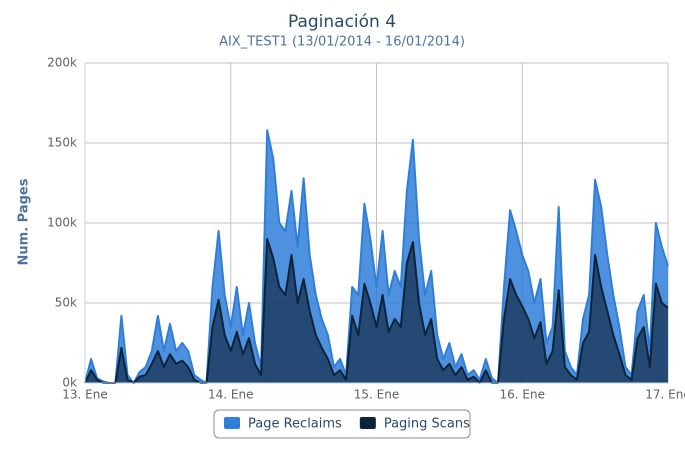 The image size is (685, 460). I want to click on y-tick-label: 50k, so click(66, 303).